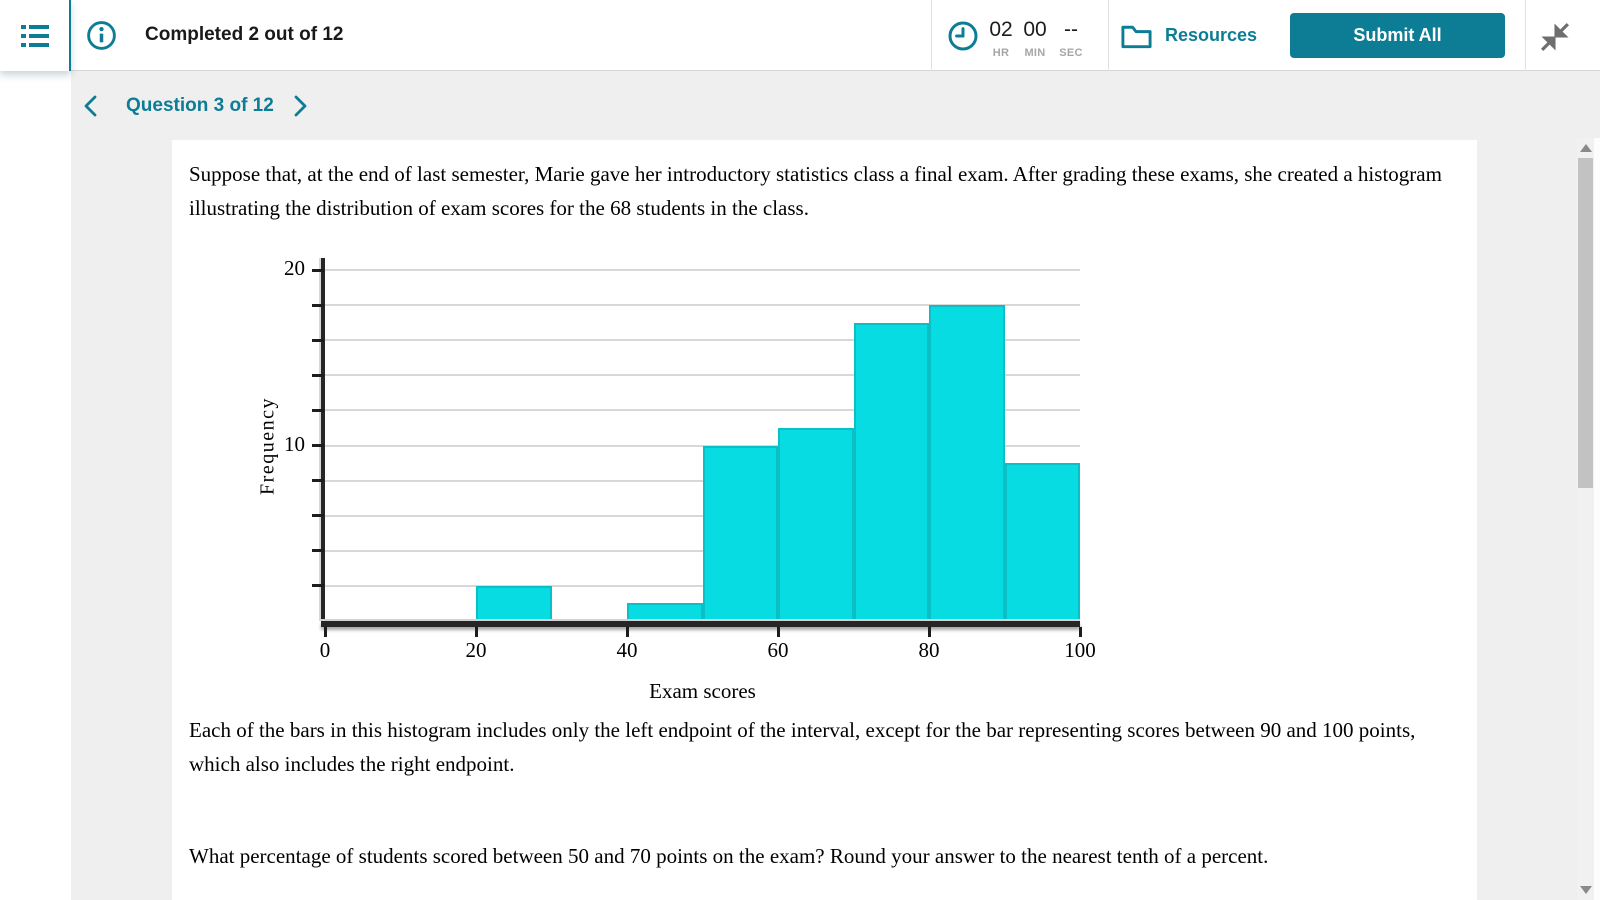 The image size is (1600, 900). I want to click on timer-min-label: MIN, so click(1035, 53).